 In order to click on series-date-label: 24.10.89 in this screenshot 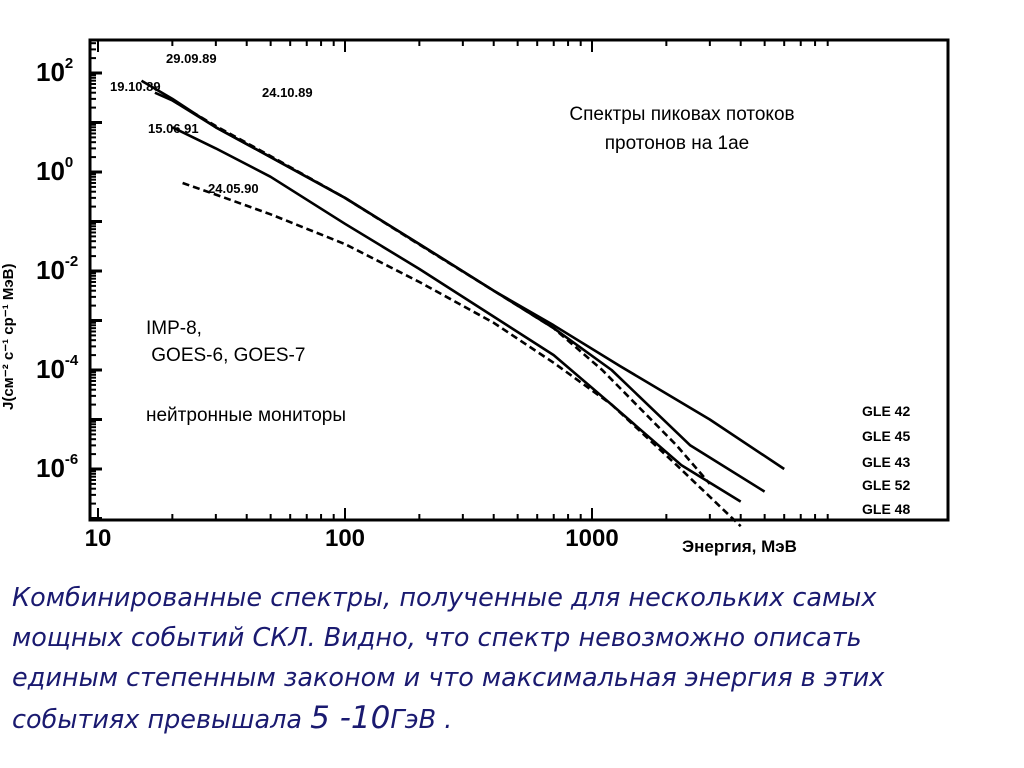, I will do `click(287, 92)`.